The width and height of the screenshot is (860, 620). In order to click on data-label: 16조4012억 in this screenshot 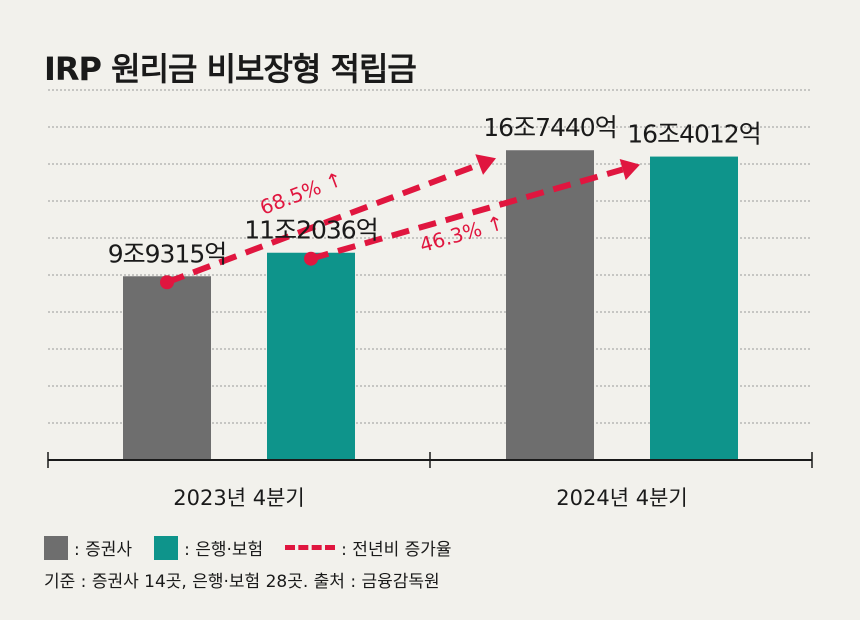, I will do `click(693, 134)`.